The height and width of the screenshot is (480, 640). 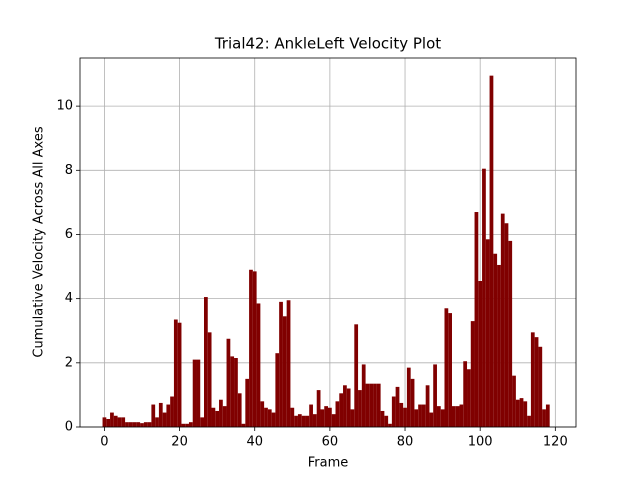 I want to click on chart-title: Trial42: AnkleLeft Velocity Plot, so click(x=327, y=44).